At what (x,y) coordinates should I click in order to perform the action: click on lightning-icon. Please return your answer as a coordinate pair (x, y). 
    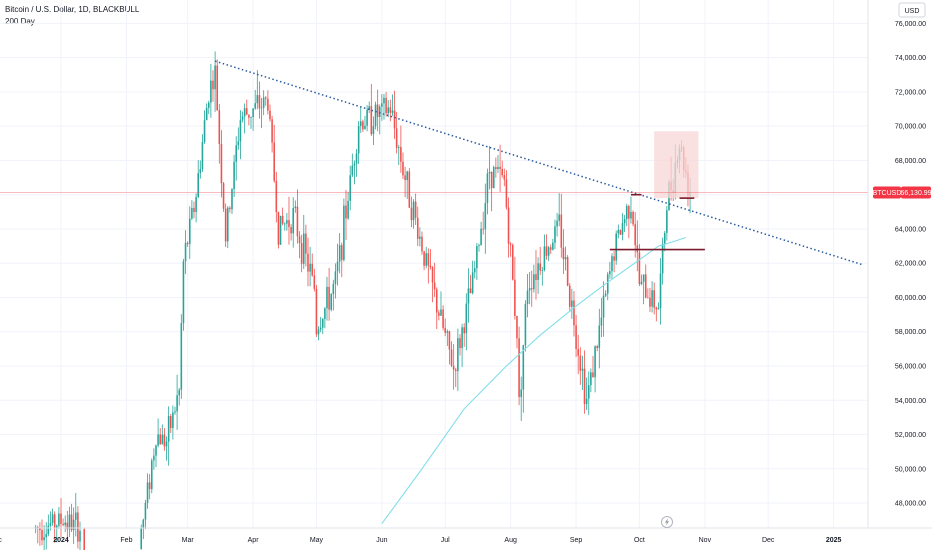
    Looking at the image, I should click on (667, 522).